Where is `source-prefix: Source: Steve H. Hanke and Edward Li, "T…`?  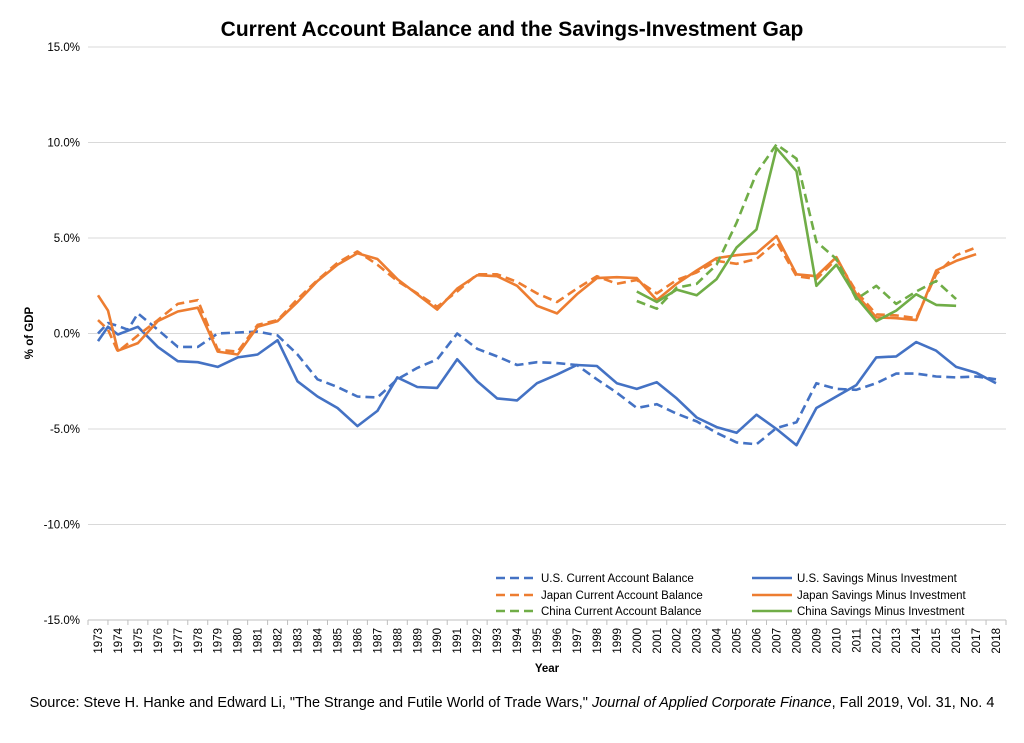
source-prefix: Source: Steve H. Hanke and Edward Li, "T… is located at coordinates (310, 703).